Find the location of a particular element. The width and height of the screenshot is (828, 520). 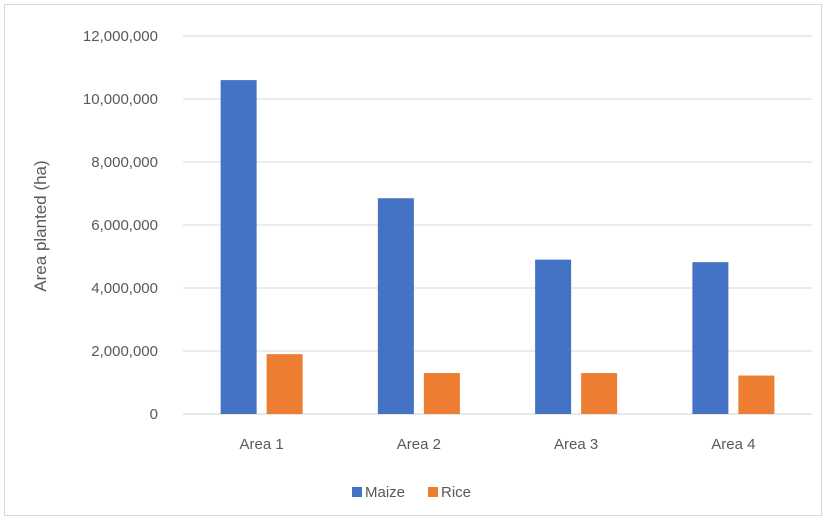

y-tick-label: 8,000,000 is located at coordinates (124, 162).